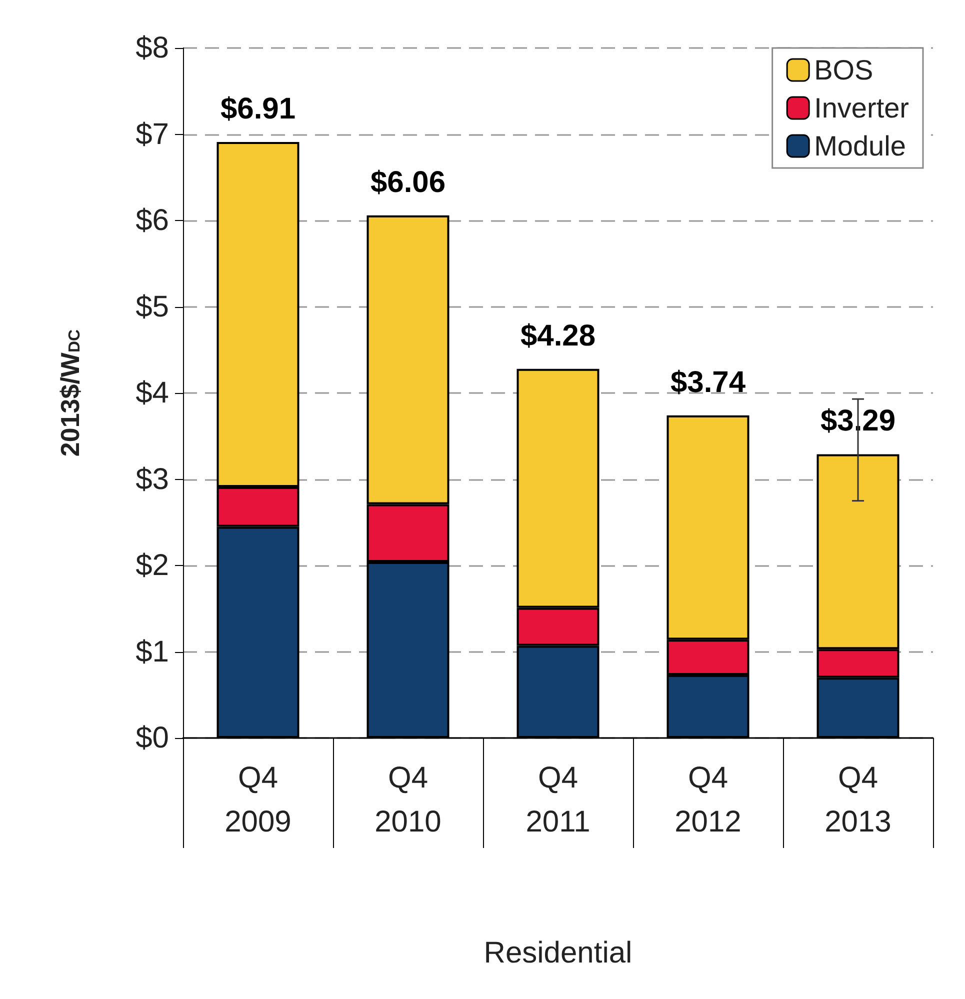  I want to click on x-tick-label: Q4 2009, so click(258, 800).